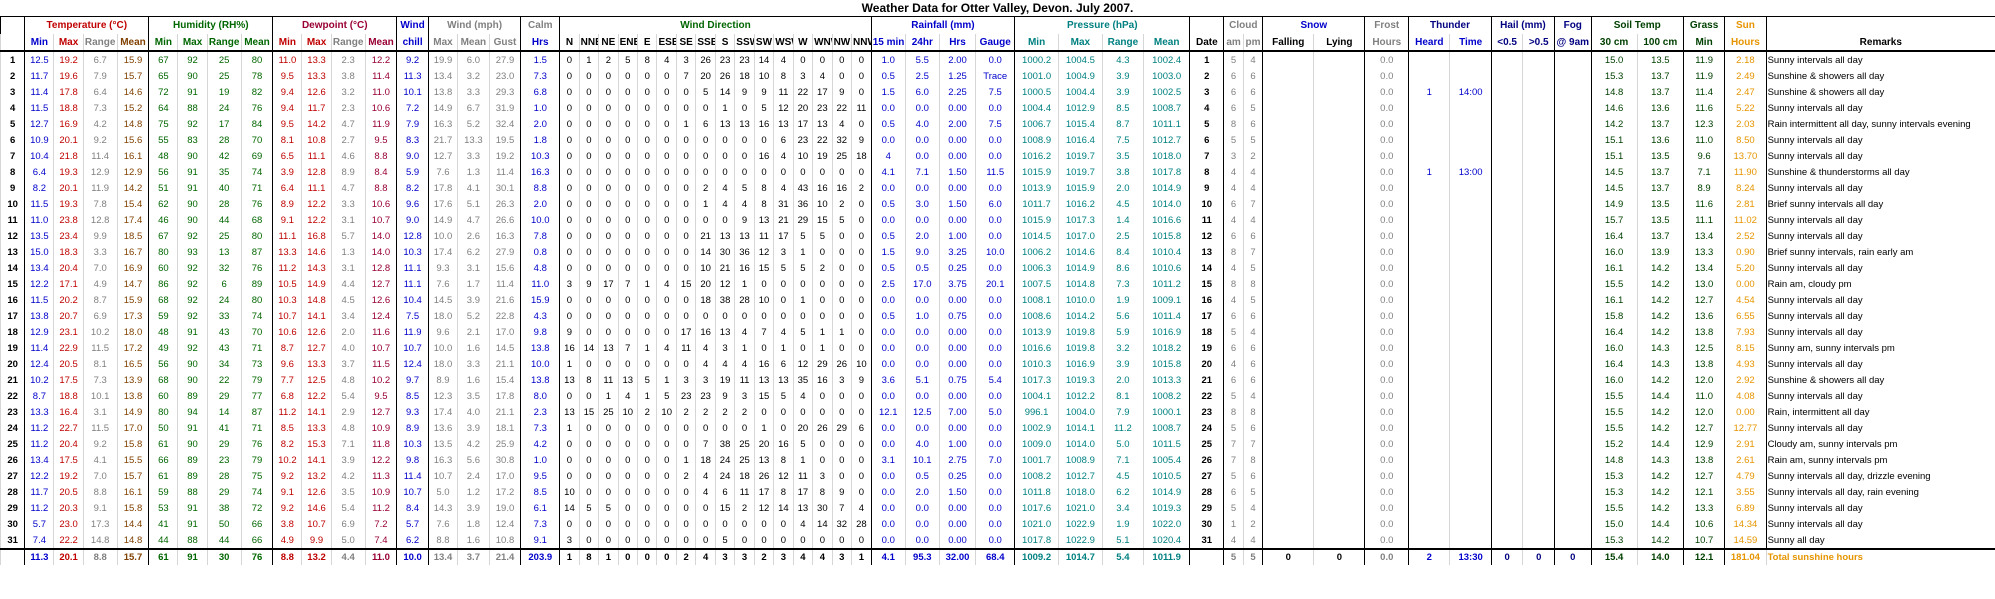 This screenshot has width=1995, height=599. Describe the element at coordinates (68, 172) in the screenshot. I see `table-cell: 19.3` at that location.